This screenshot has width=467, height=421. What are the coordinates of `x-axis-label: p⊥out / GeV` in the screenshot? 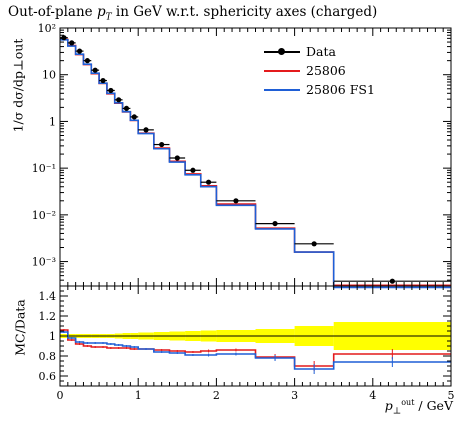 It's located at (419, 407).